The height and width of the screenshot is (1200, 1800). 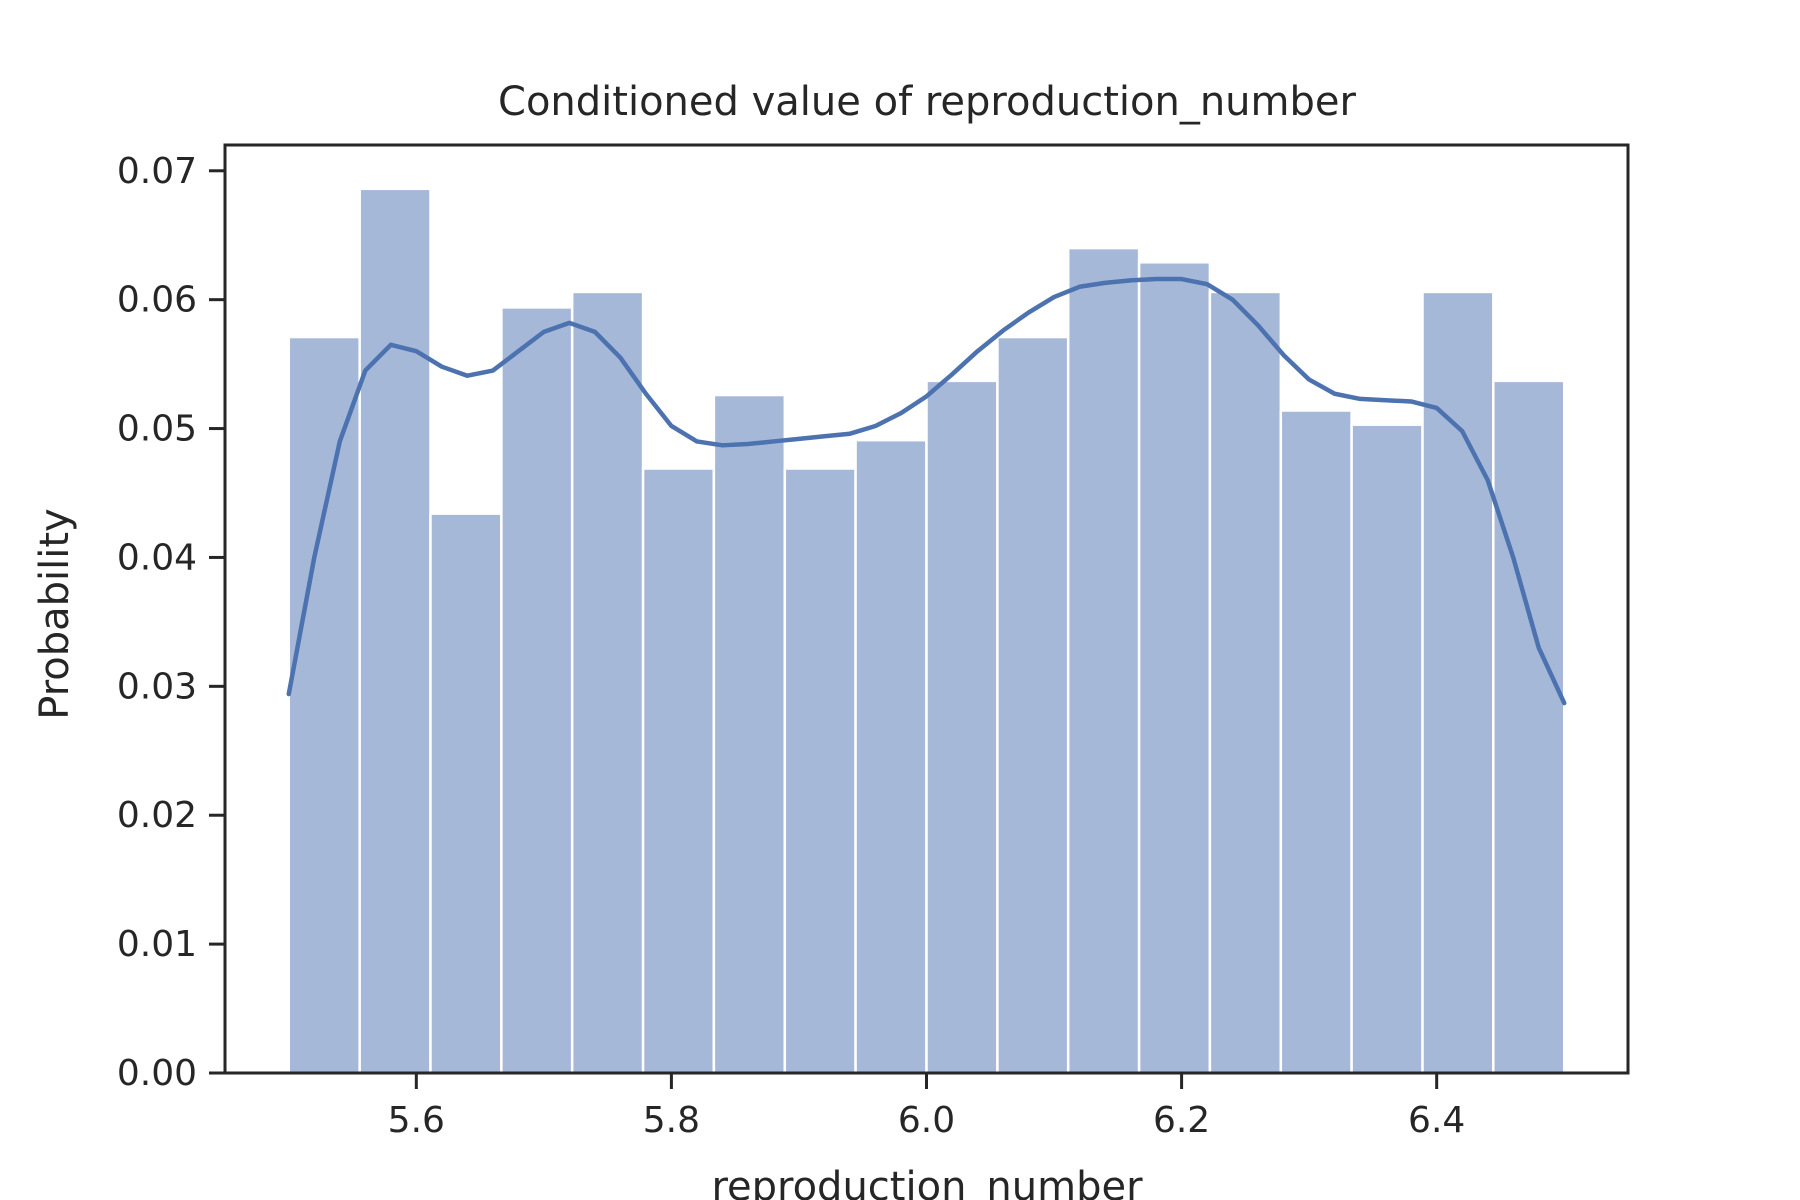 I want to click on x-axis: 5.6 5.8 6.0 6.2 6.4, so click(x=926, y=1107).